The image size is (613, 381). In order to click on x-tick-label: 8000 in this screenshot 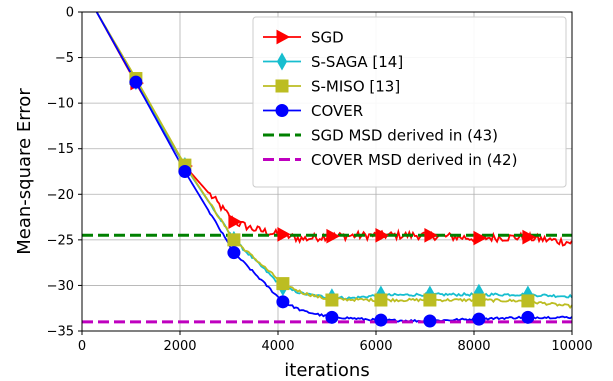, I will do `click(473, 346)`.